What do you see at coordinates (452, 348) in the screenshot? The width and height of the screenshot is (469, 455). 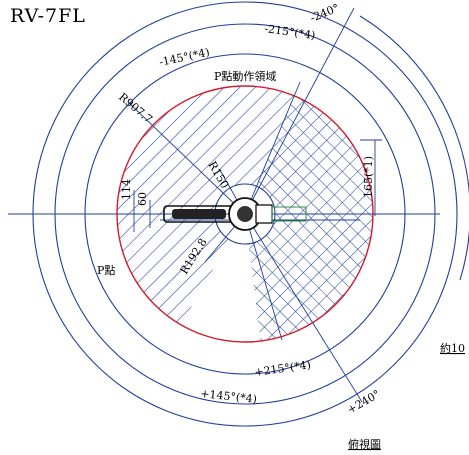 I see `label-approx: 約10` at bounding box center [452, 348].